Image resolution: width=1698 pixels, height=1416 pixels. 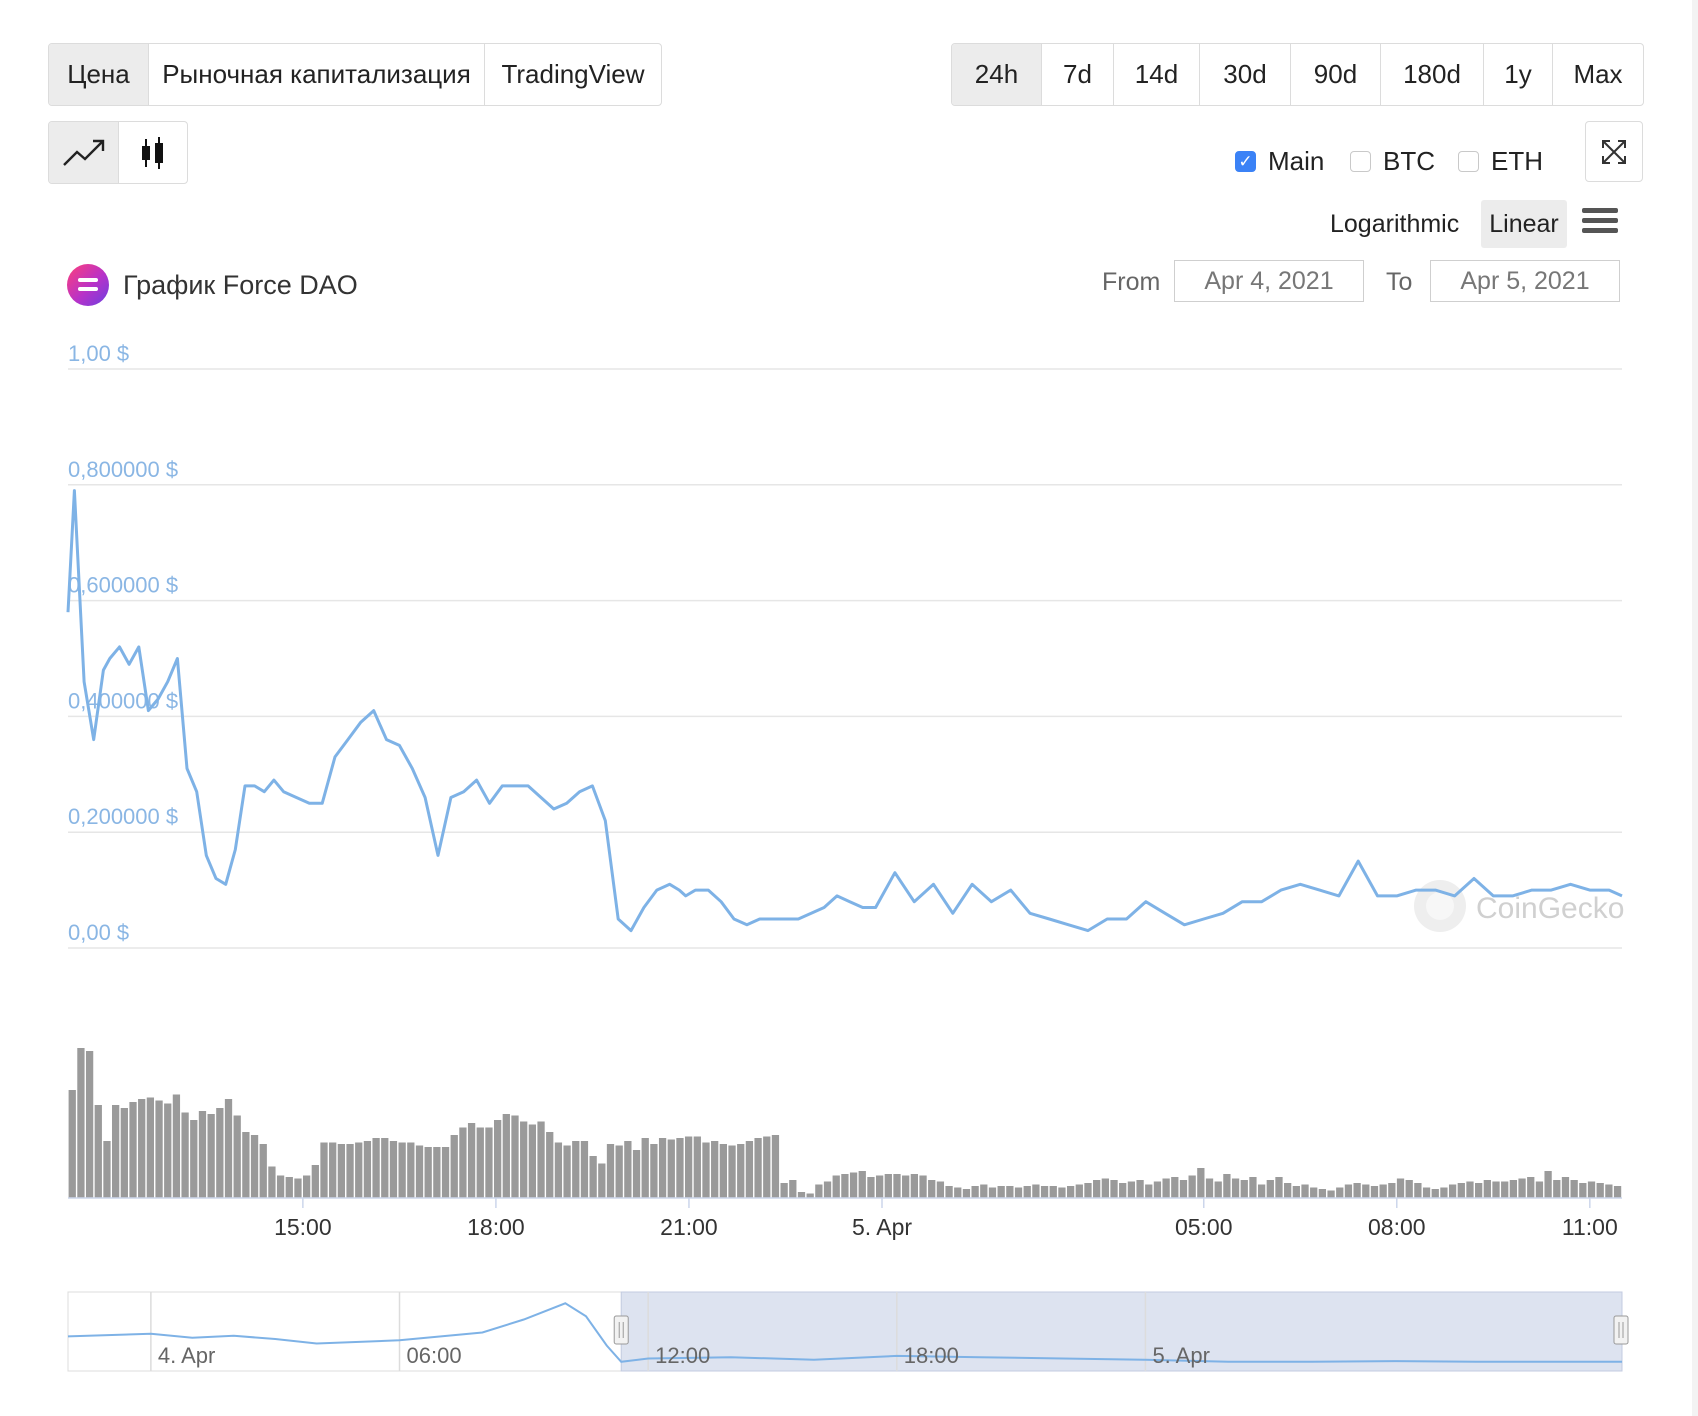 What do you see at coordinates (1336, 74) in the screenshot?
I see `range-90d-button: 90d` at bounding box center [1336, 74].